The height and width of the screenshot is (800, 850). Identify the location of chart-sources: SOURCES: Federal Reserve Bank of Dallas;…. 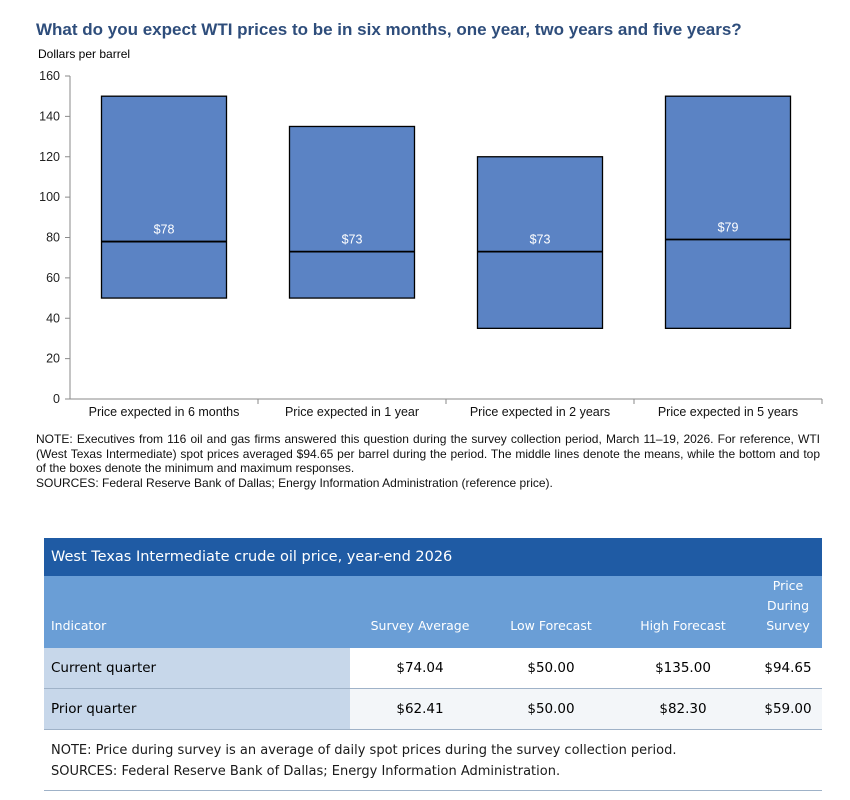
(294, 482).